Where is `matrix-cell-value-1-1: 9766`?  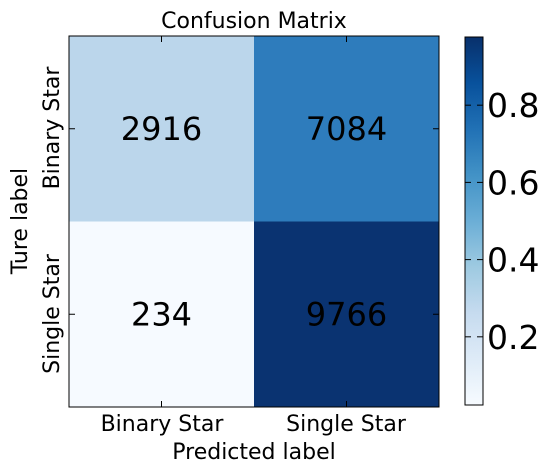 matrix-cell-value-1-1: 9766 is located at coordinates (346, 314).